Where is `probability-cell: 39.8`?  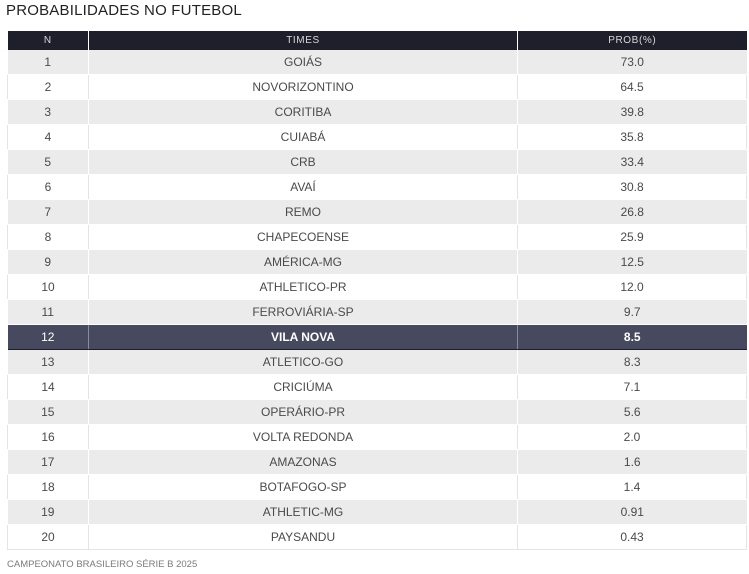
probability-cell: 39.8 is located at coordinates (632, 112).